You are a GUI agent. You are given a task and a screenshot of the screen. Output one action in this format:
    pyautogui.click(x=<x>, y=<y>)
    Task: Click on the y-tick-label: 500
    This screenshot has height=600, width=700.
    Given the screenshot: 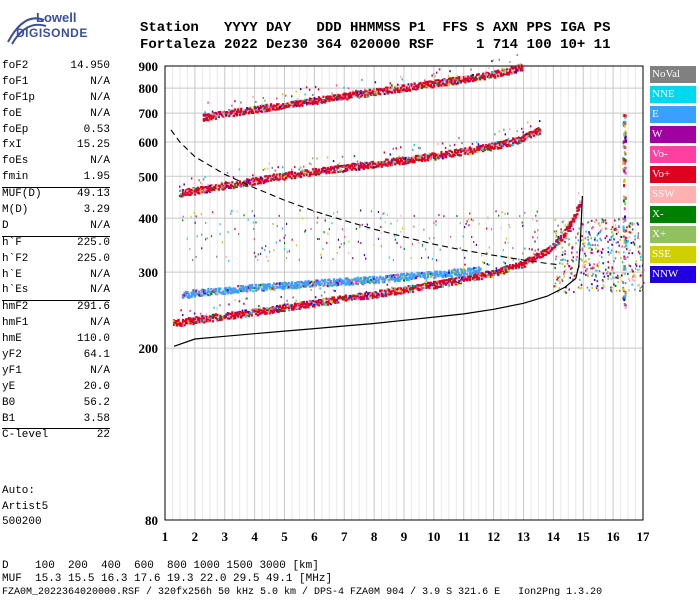 What is the action you would take?
    pyautogui.click(x=149, y=176)
    